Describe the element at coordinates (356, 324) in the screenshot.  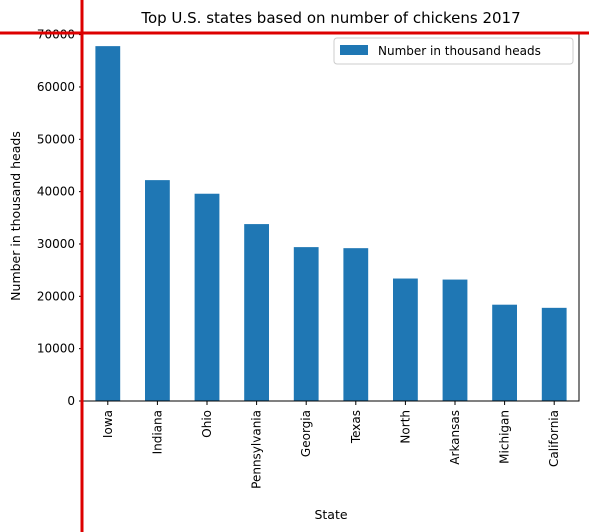
I see `bar-texas` at that location.